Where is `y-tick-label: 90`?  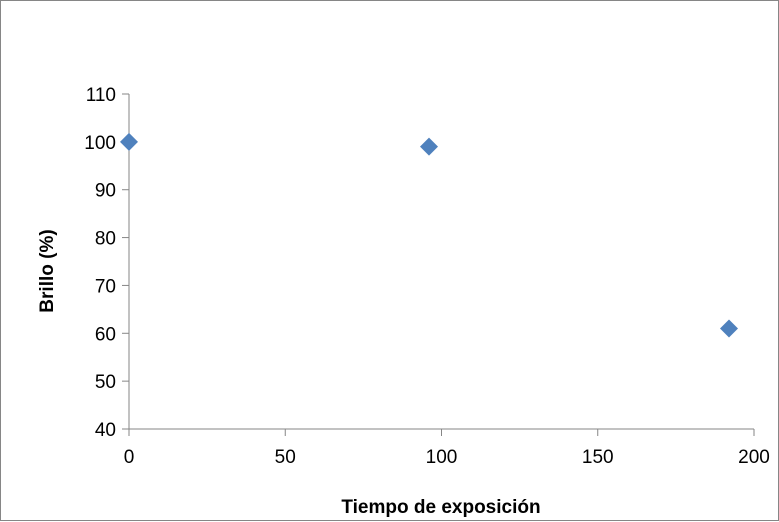
y-tick-label: 90 is located at coordinates (105, 191).